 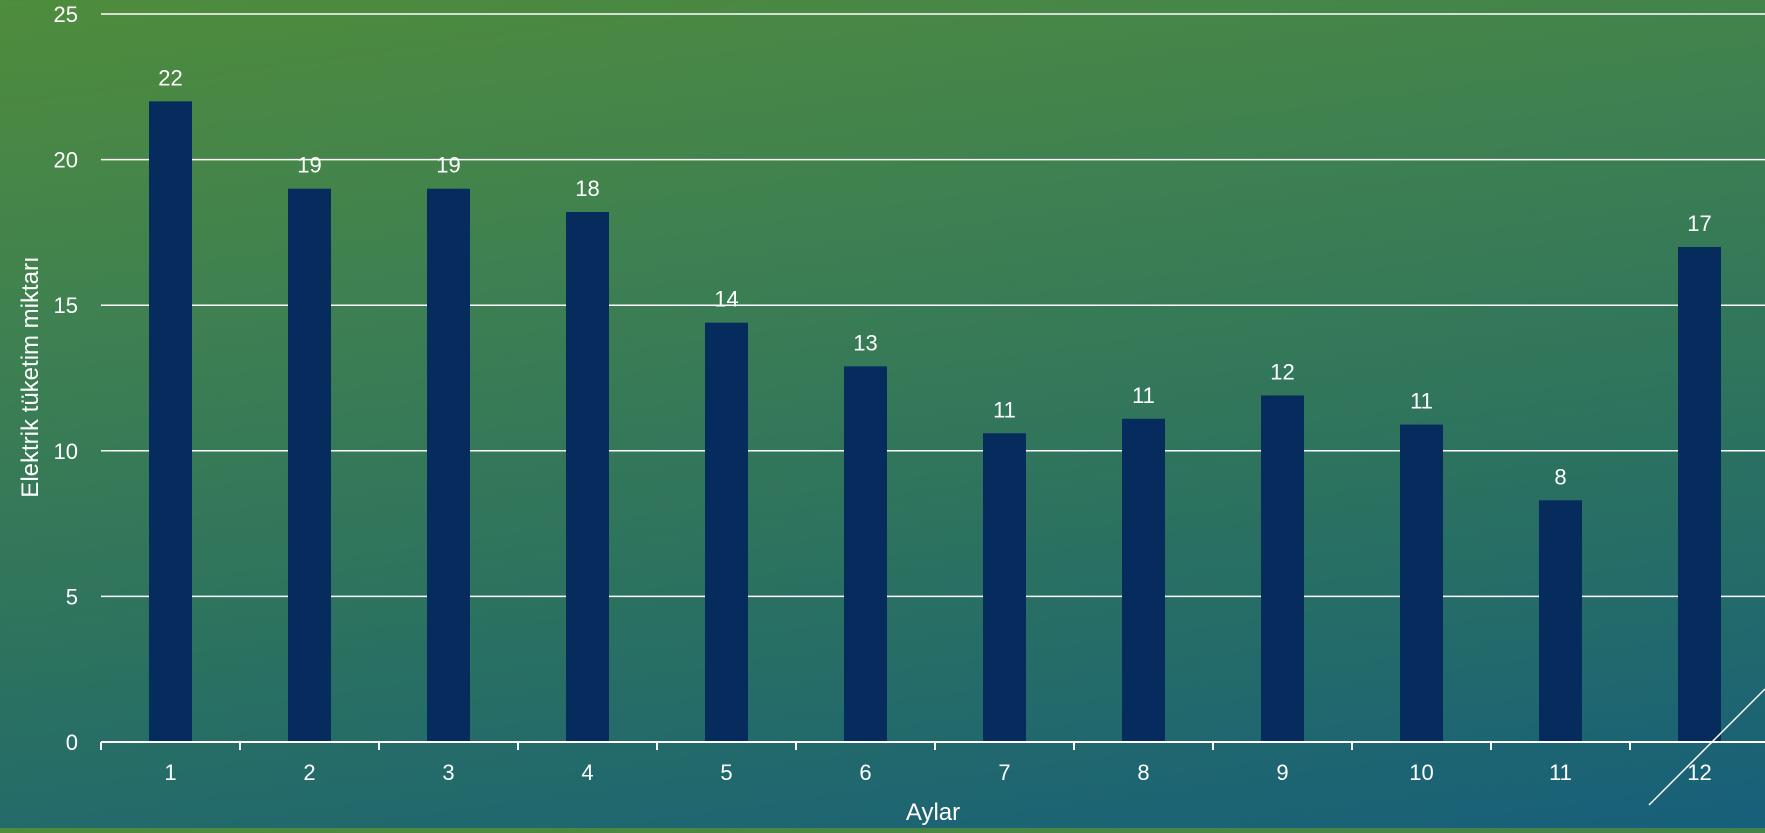 I want to click on y-axis-title: Elektrik tüketim miktarı, so click(x=30, y=376).